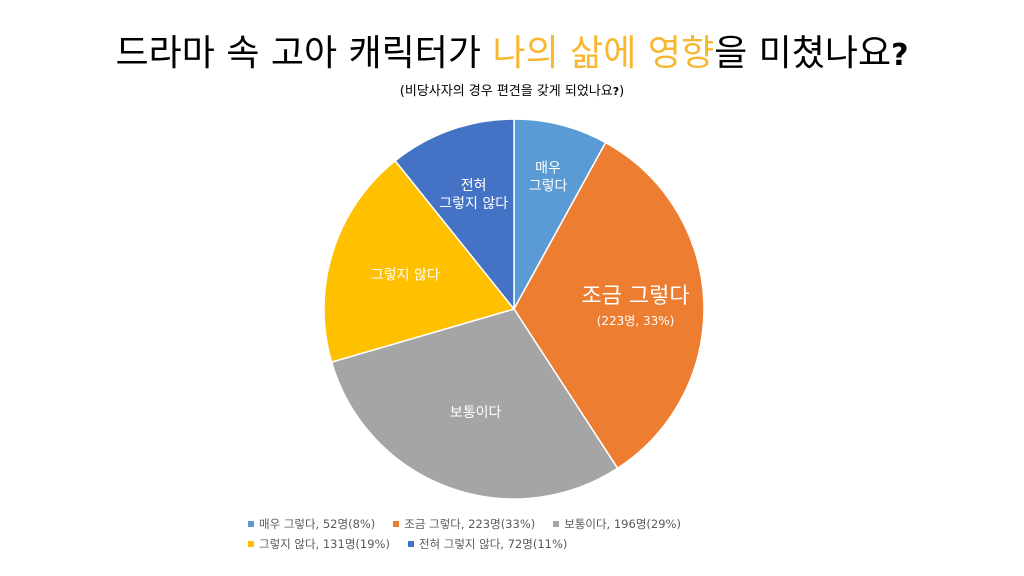  What do you see at coordinates (636, 321) in the screenshot?
I see `slice-sublabel-2: (223명, 33%)` at bounding box center [636, 321].